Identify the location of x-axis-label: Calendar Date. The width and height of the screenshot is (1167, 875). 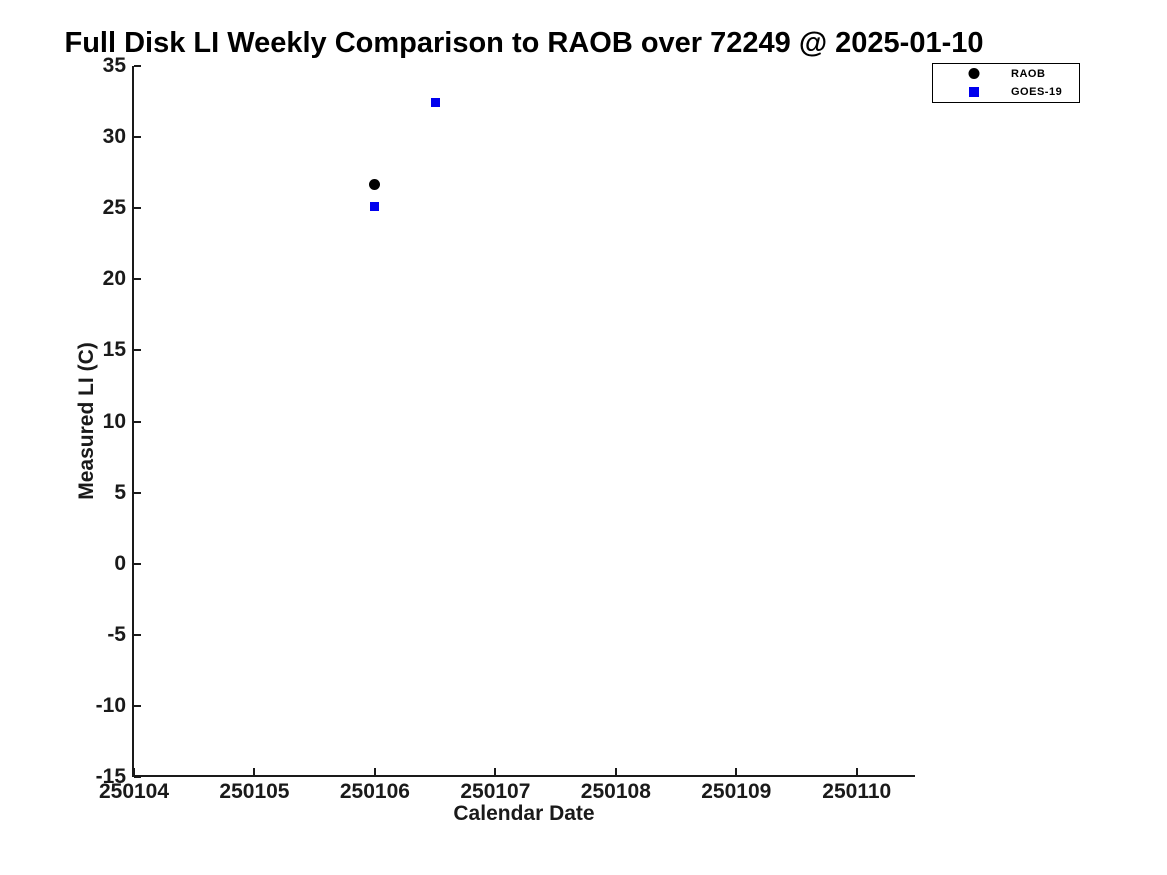
(524, 813).